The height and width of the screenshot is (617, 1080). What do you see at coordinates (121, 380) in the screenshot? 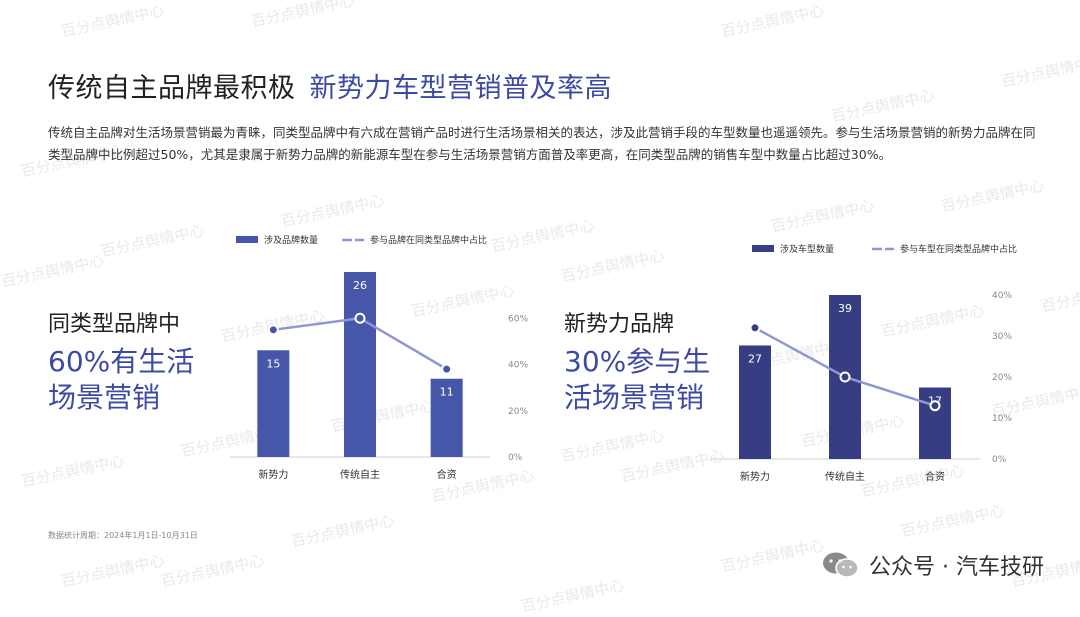
I see `left-panel-highlight: 60%有生活 场景营销` at bounding box center [121, 380].